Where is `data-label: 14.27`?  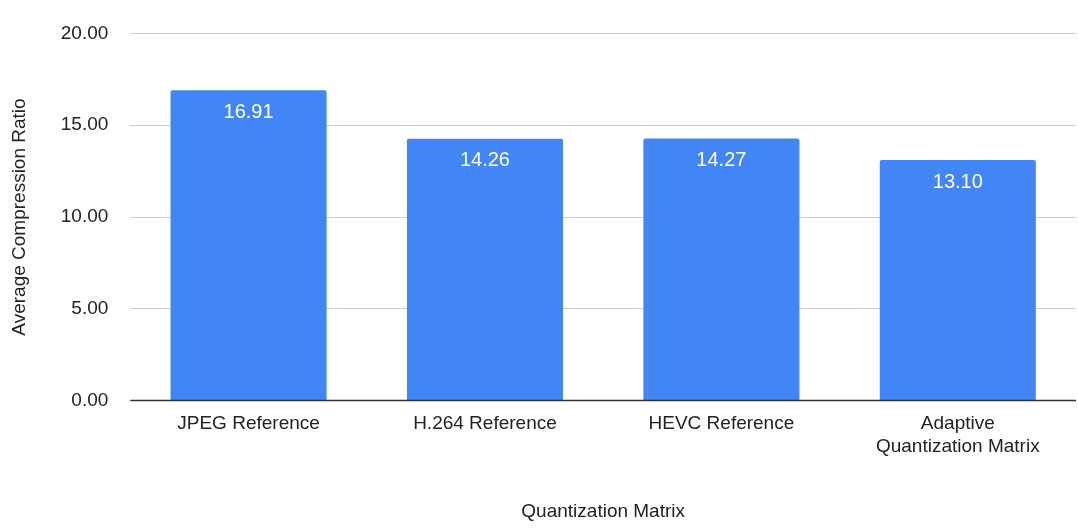
data-label: 14.27 is located at coordinates (721, 159).